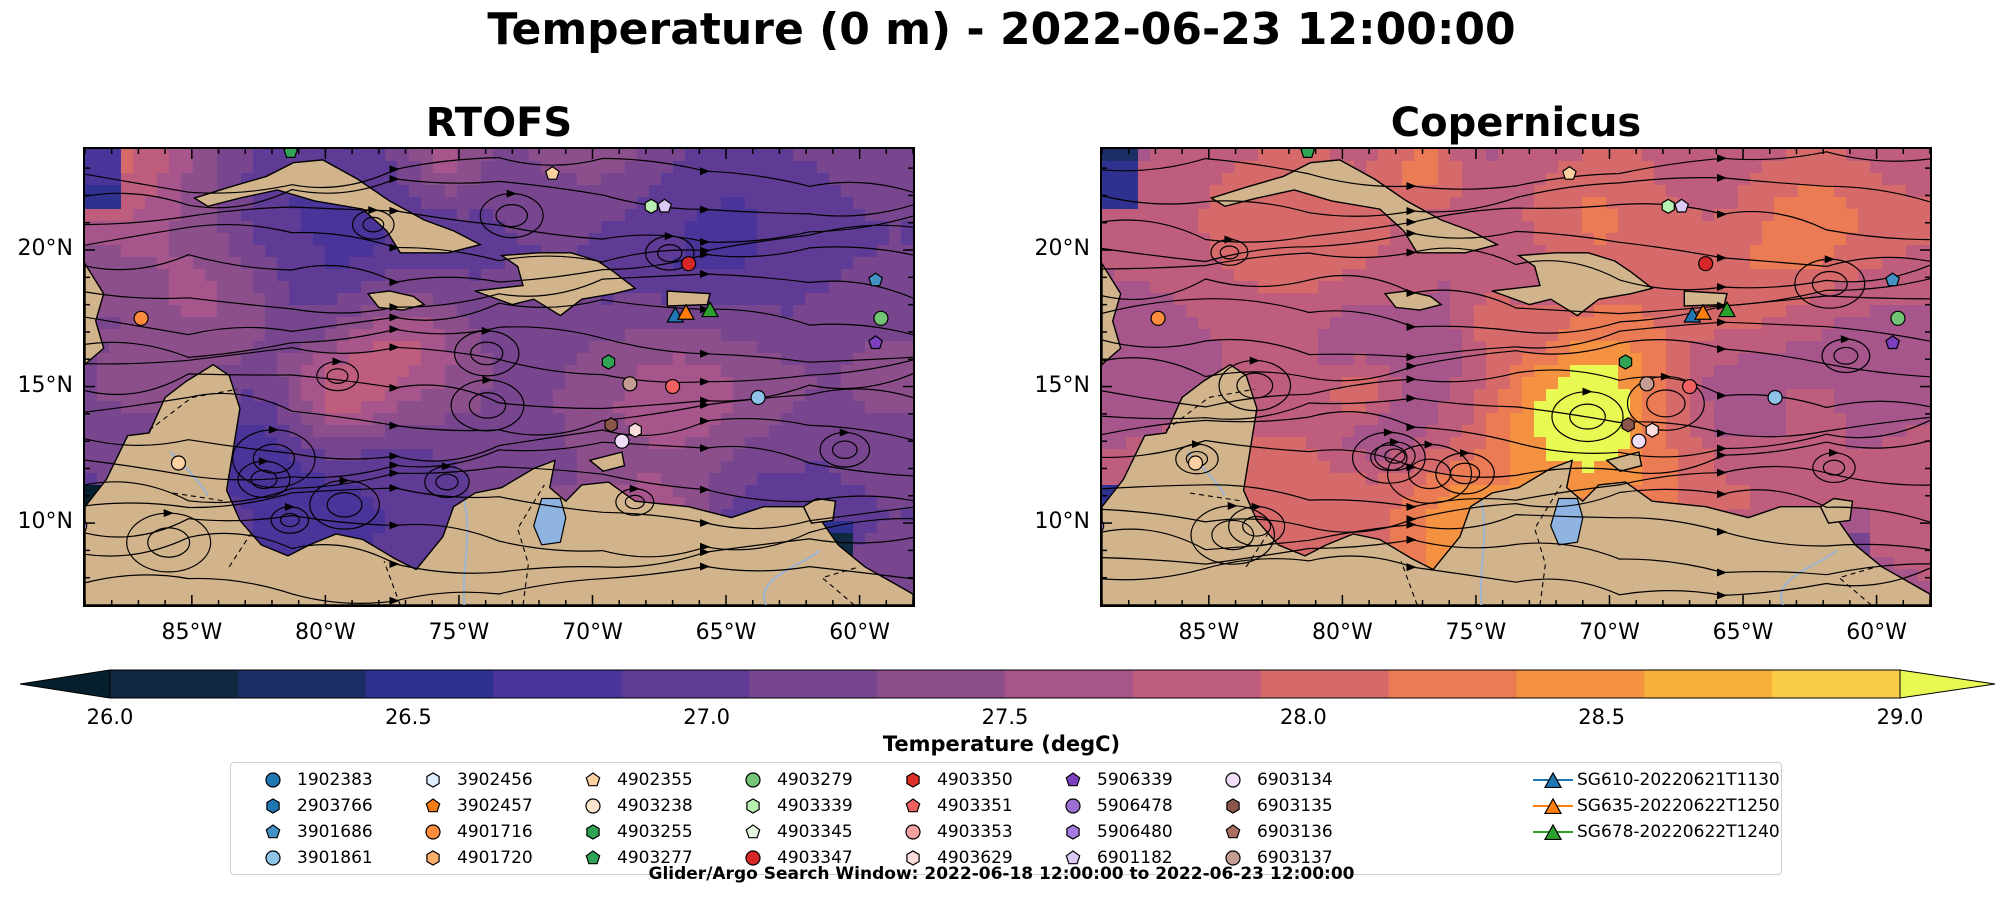  Describe the element at coordinates (655, 858) in the screenshot. I see `legend-label: 4903277` at that location.